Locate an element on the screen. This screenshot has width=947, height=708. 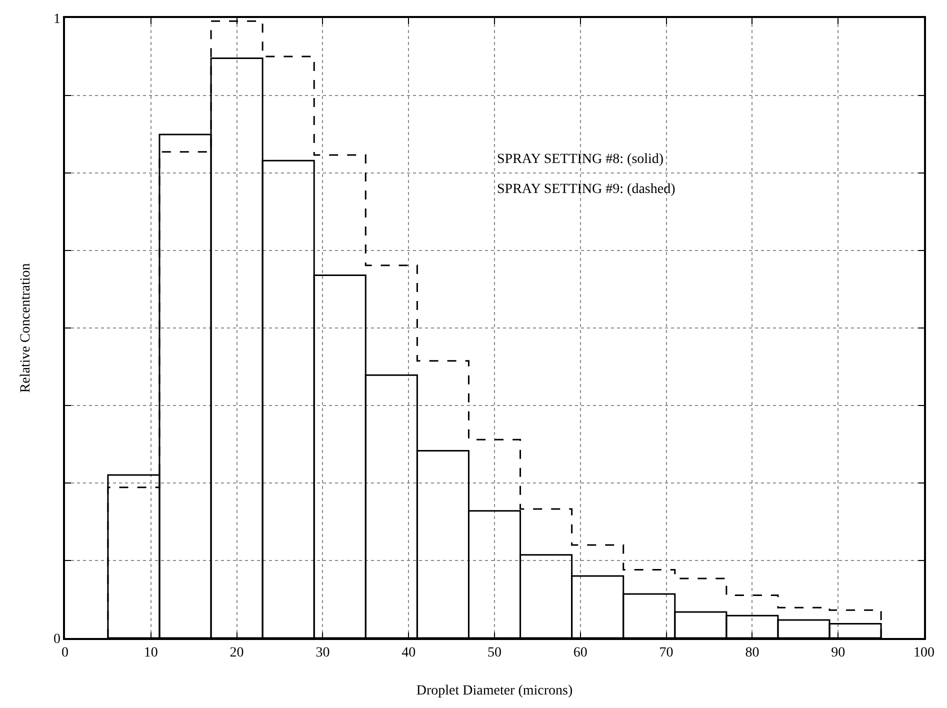
x-tick-label: 70 is located at coordinates (666, 653).